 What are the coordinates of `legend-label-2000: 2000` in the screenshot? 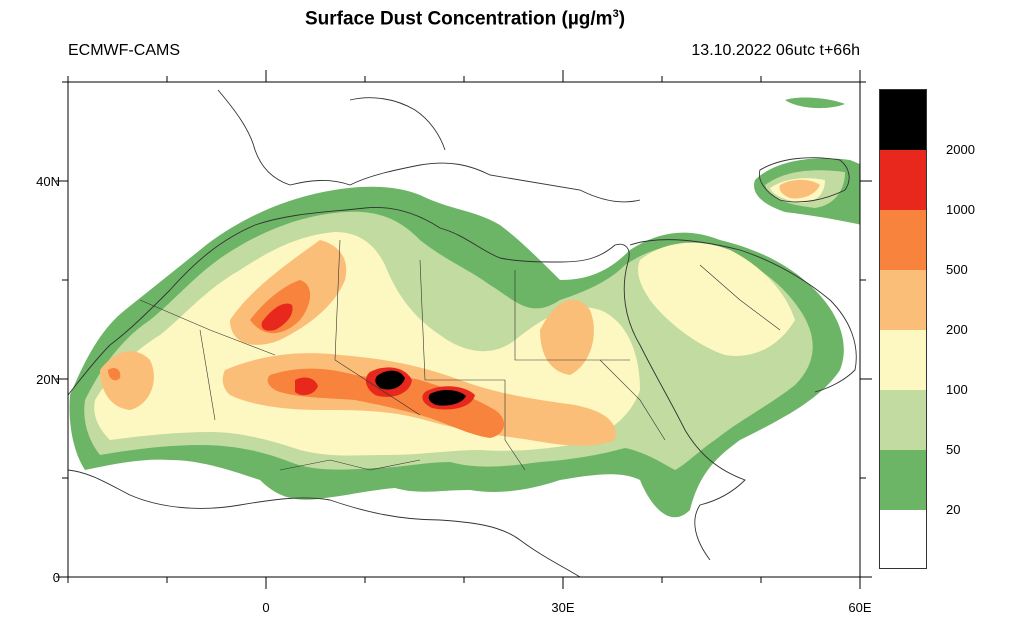 It's located at (960, 149).